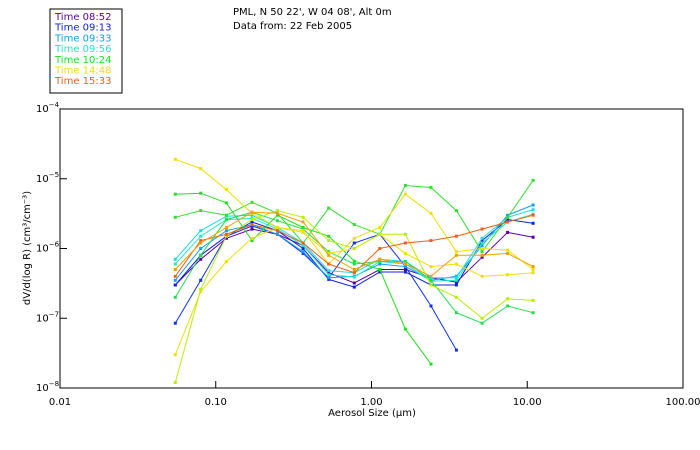 The image size is (700, 450). What do you see at coordinates (82, 28) in the screenshot?
I see `legend-entry: Time 09:13` at bounding box center [82, 28].